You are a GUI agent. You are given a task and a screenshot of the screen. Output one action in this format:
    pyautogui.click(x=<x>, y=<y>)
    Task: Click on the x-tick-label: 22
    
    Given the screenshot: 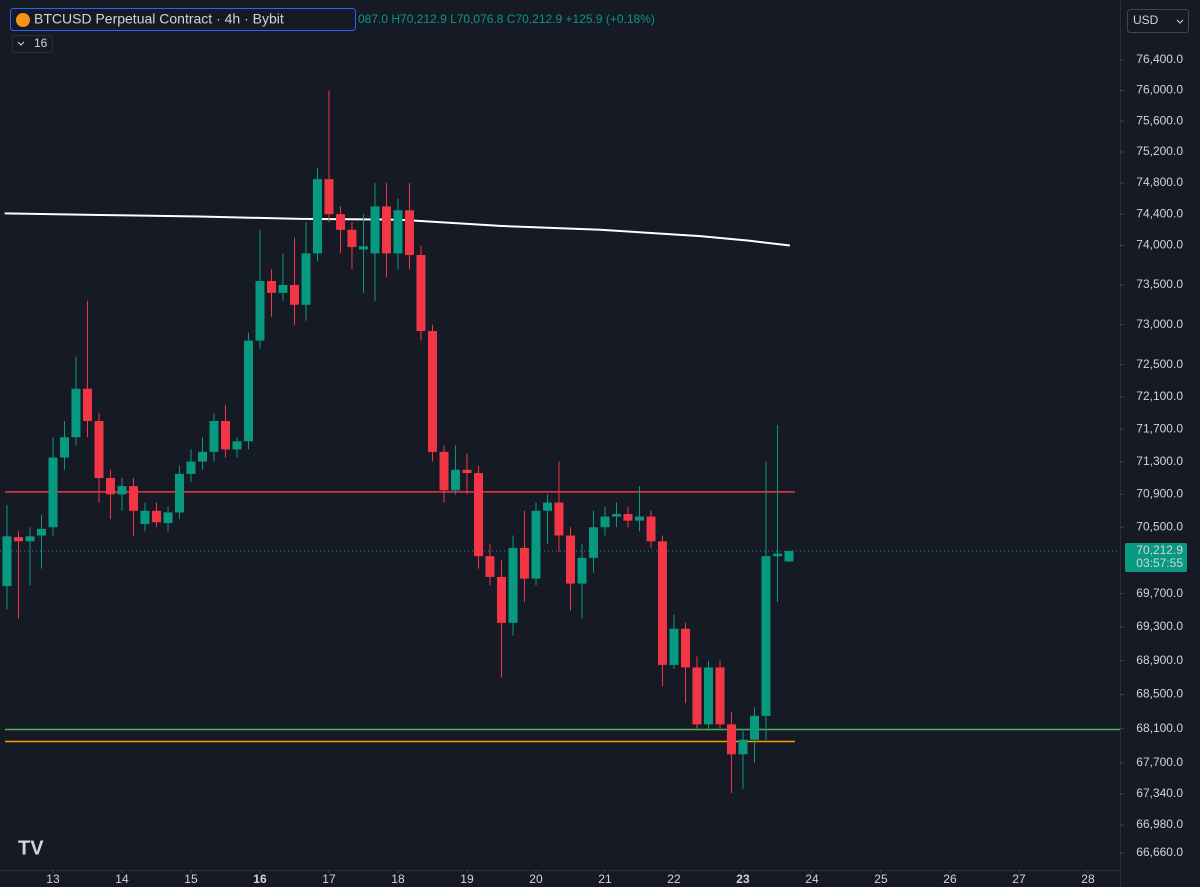 What is the action you would take?
    pyautogui.click(x=674, y=879)
    